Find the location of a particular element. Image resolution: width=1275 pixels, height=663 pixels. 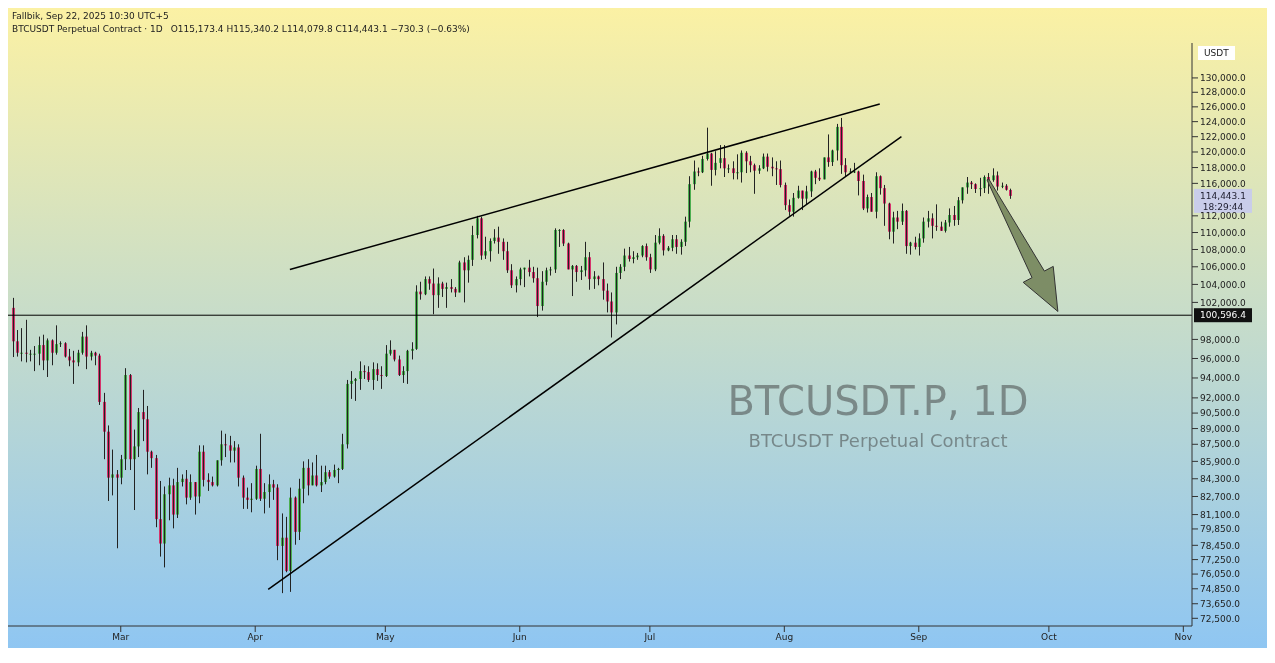

x-tick-label: Mar is located at coordinates (121, 637).